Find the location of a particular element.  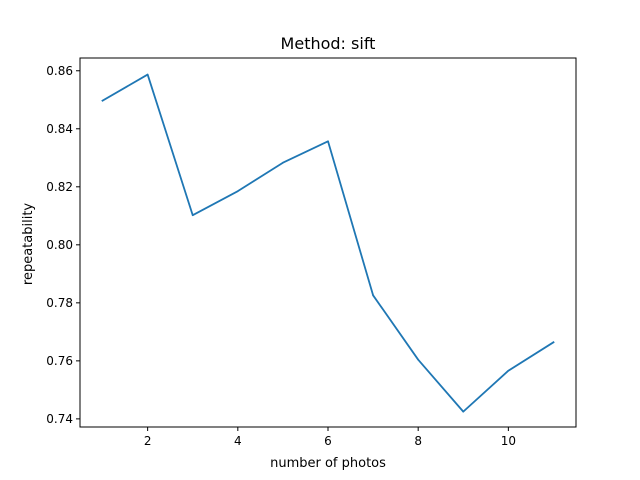

y-tick-label: 0.84 is located at coordinates (59, 129).